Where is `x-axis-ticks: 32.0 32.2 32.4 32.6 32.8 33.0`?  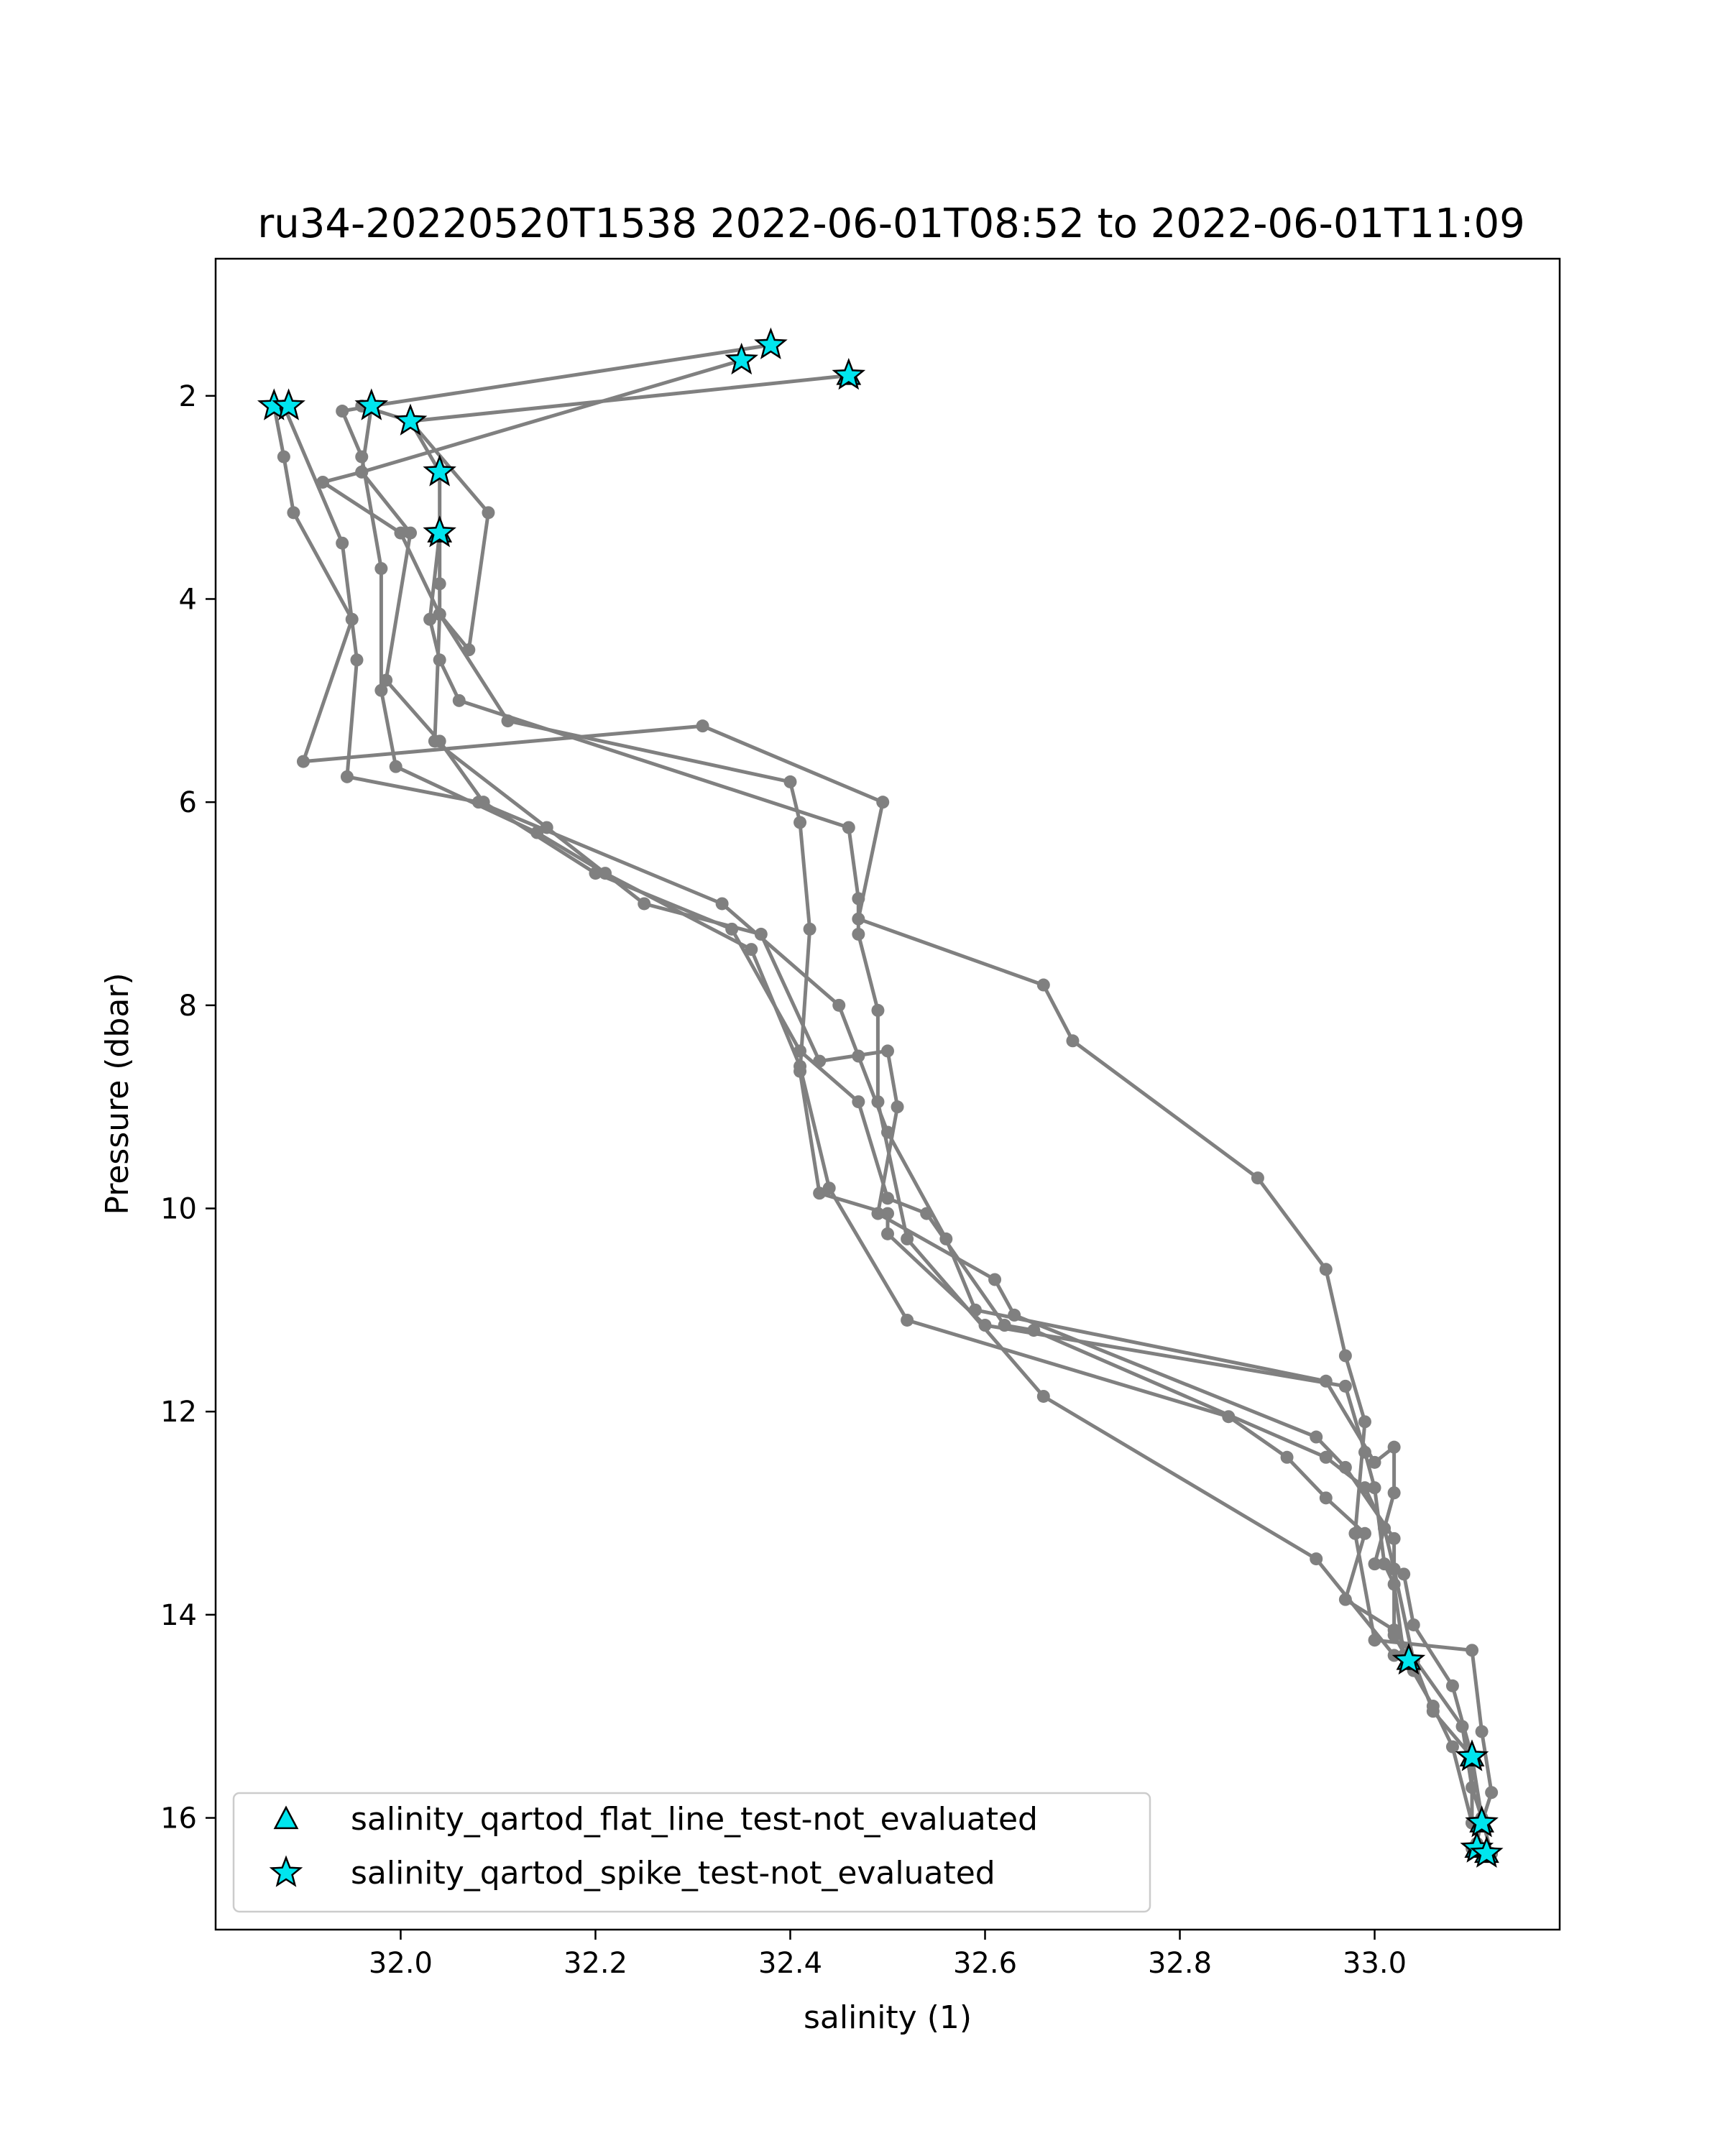
x-axis-ticks: 32.0 32.2 32.4 32.6 32.8 33.0 is located at coordinates (888, 1955).